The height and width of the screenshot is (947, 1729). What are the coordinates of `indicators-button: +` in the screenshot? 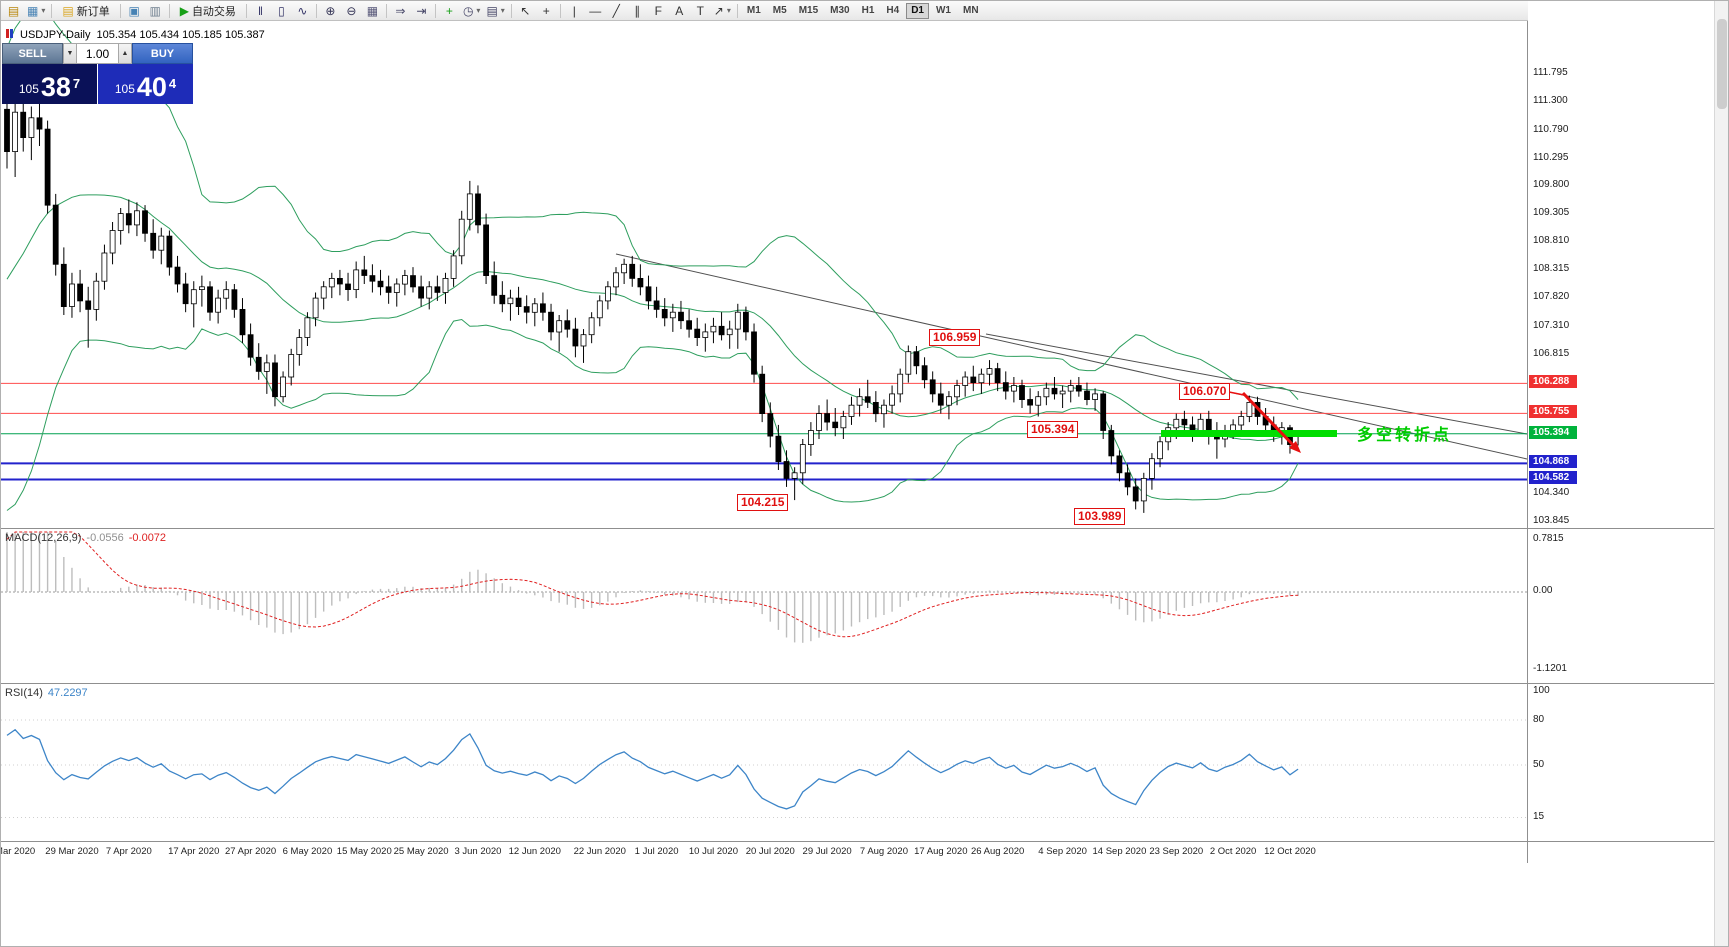 It's located at (449, 11).